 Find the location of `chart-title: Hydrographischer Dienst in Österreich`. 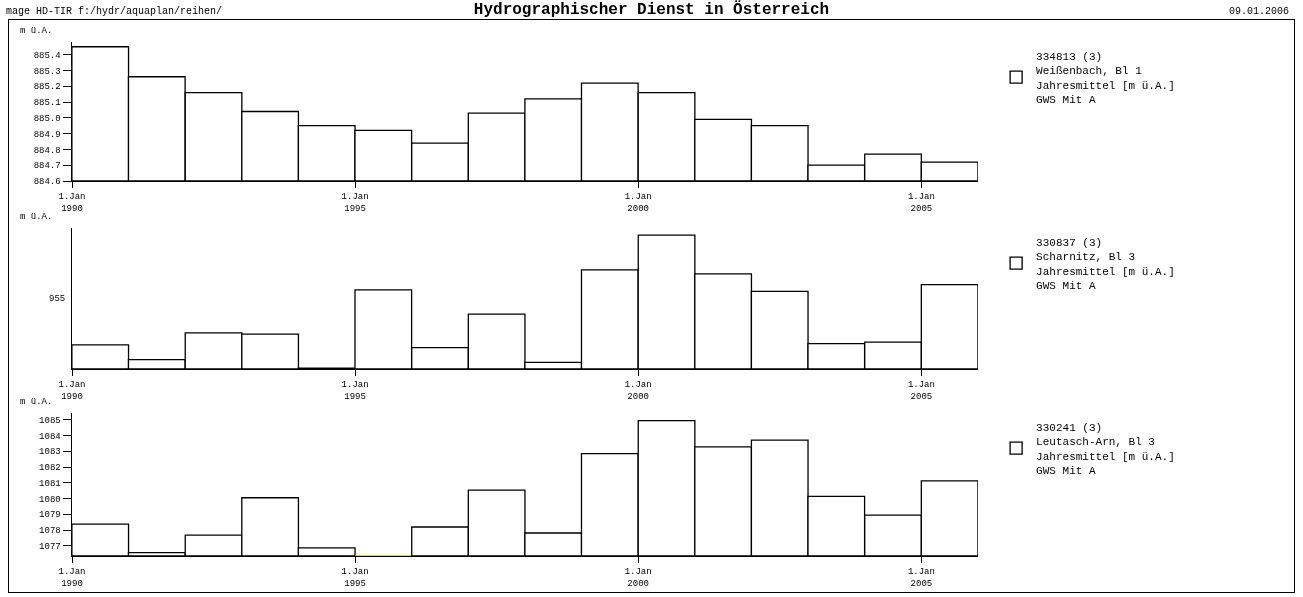

chart-title: Hydrographischer Dienst in Österreich is located at coordinates (651, 10).